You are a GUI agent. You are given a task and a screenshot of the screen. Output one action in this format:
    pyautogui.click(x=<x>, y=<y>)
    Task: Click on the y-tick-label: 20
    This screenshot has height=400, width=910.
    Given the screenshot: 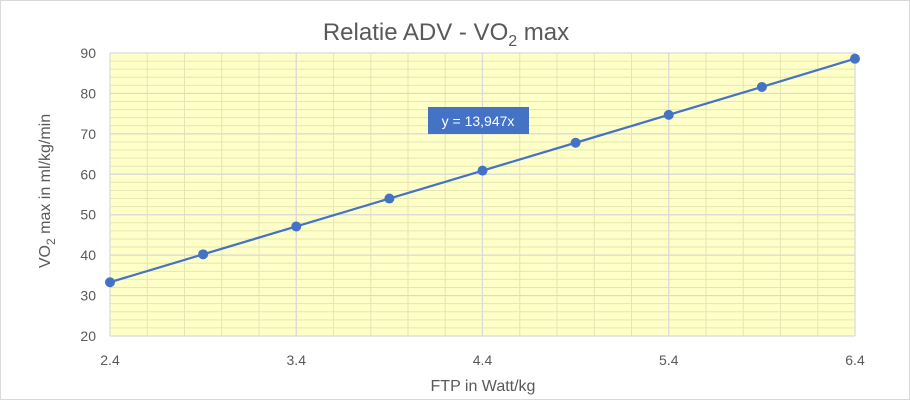 What is the action you would take?
    pyautogui.click(x=88, y=336)
    